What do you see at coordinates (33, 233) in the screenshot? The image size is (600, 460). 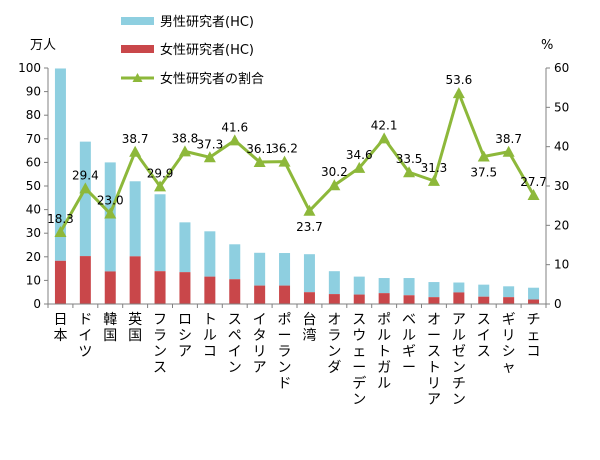 I see `left-tick-label: 30` at bounding box center [33, 233].